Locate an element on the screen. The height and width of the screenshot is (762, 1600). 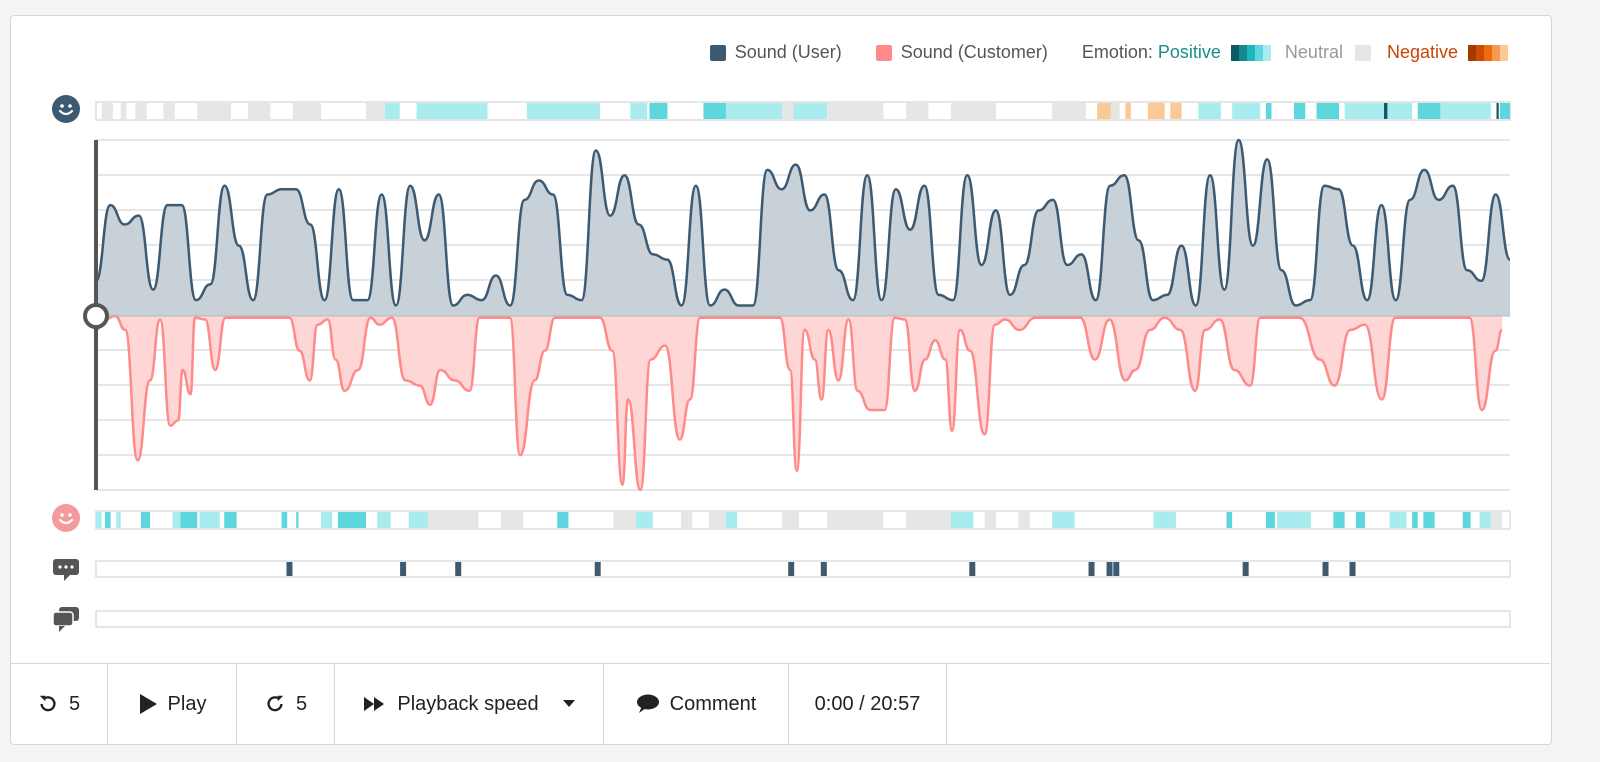
customer-emotion-smiley-icon is located at coordinates (66, 518).